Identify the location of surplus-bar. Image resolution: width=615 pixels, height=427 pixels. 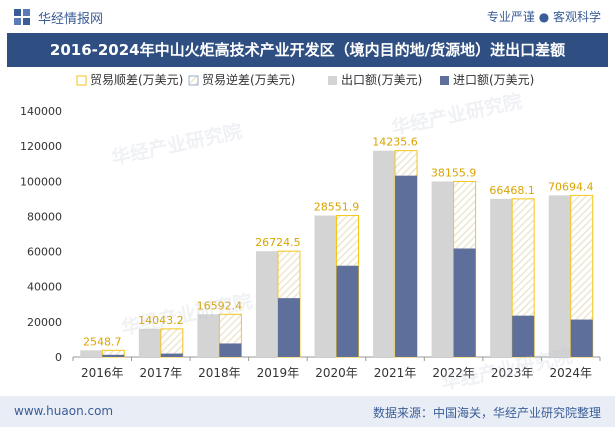
(172, 343).